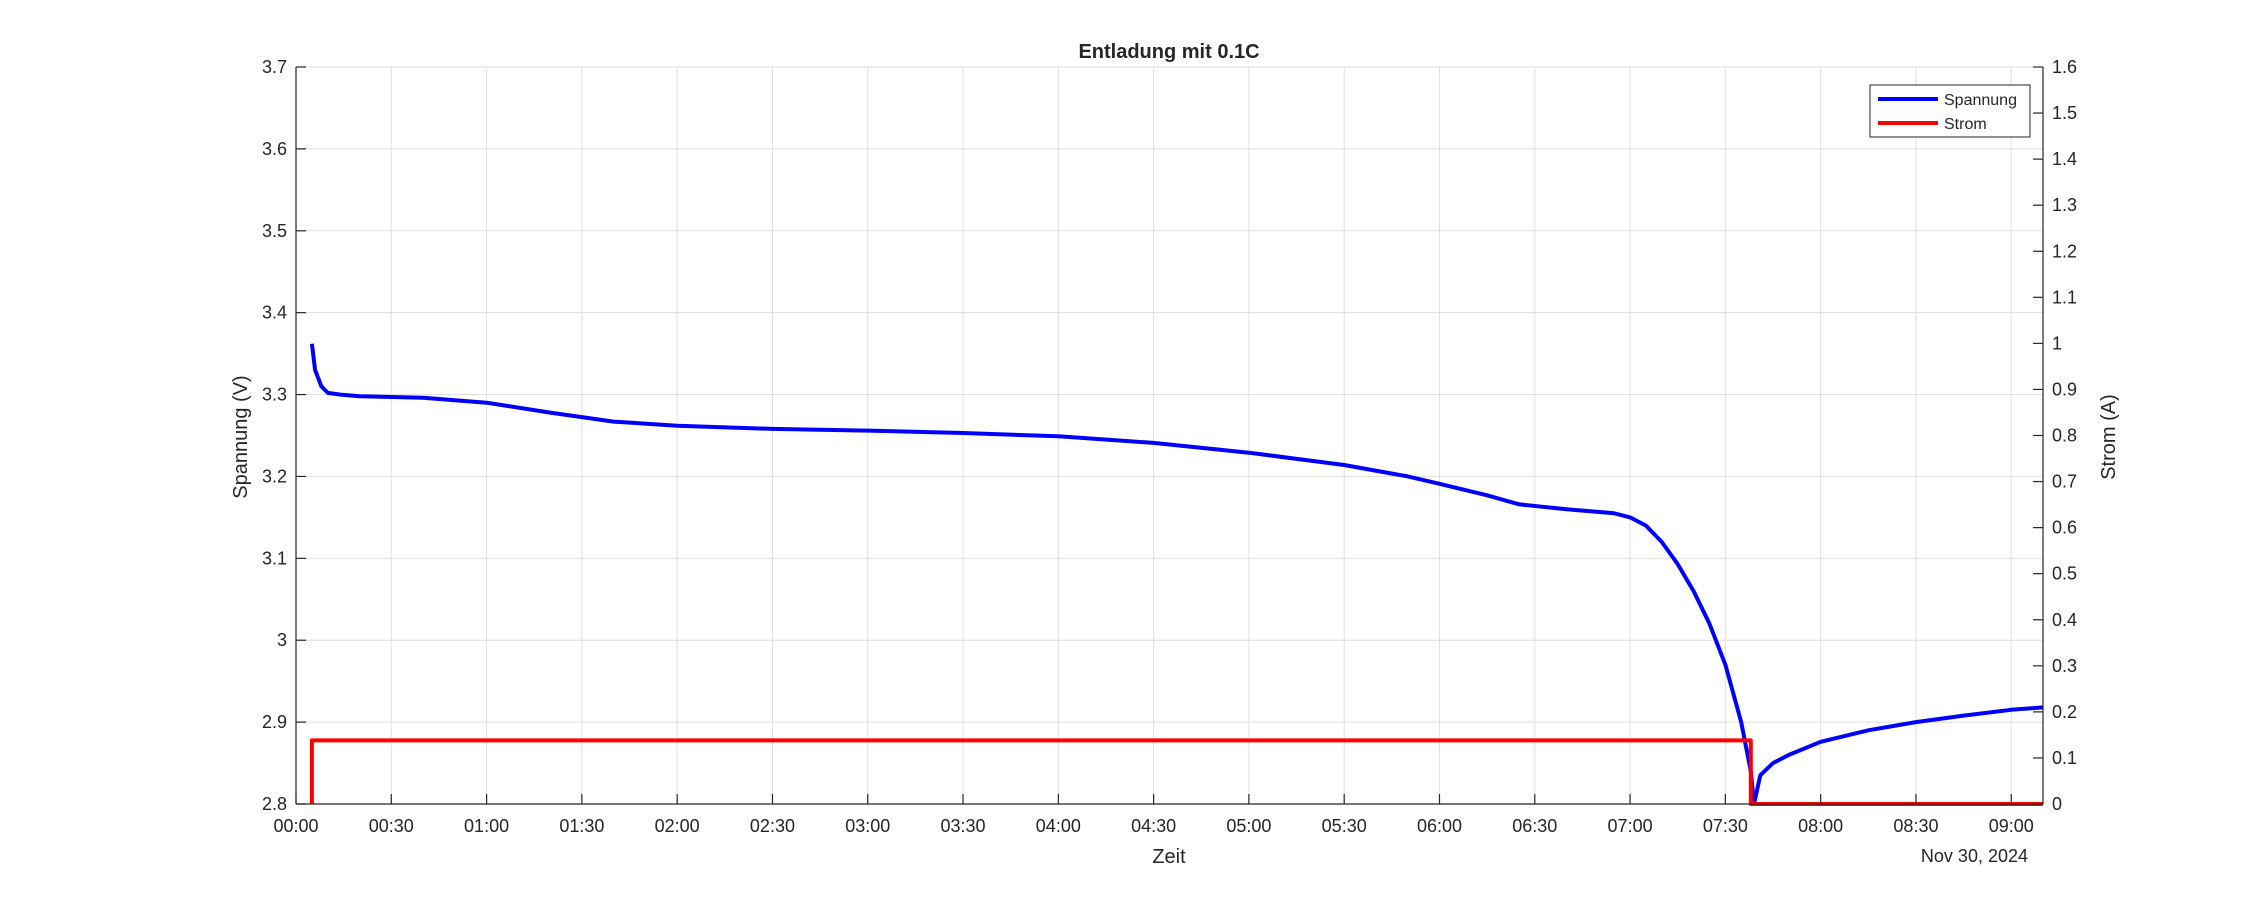 This screenshot has height=900, width=2250. Describe the element at coordinates (2064, 389) in the screenshot. I see `y-right-tick-label: 0.9` at that location.